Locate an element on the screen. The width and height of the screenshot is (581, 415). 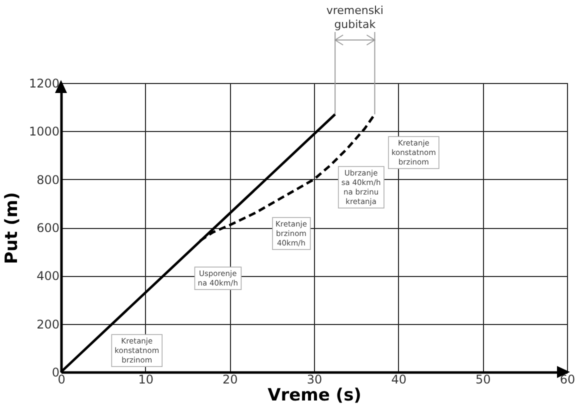
x-axis-title: Vreme (s) is located at coordinates (315, 396).